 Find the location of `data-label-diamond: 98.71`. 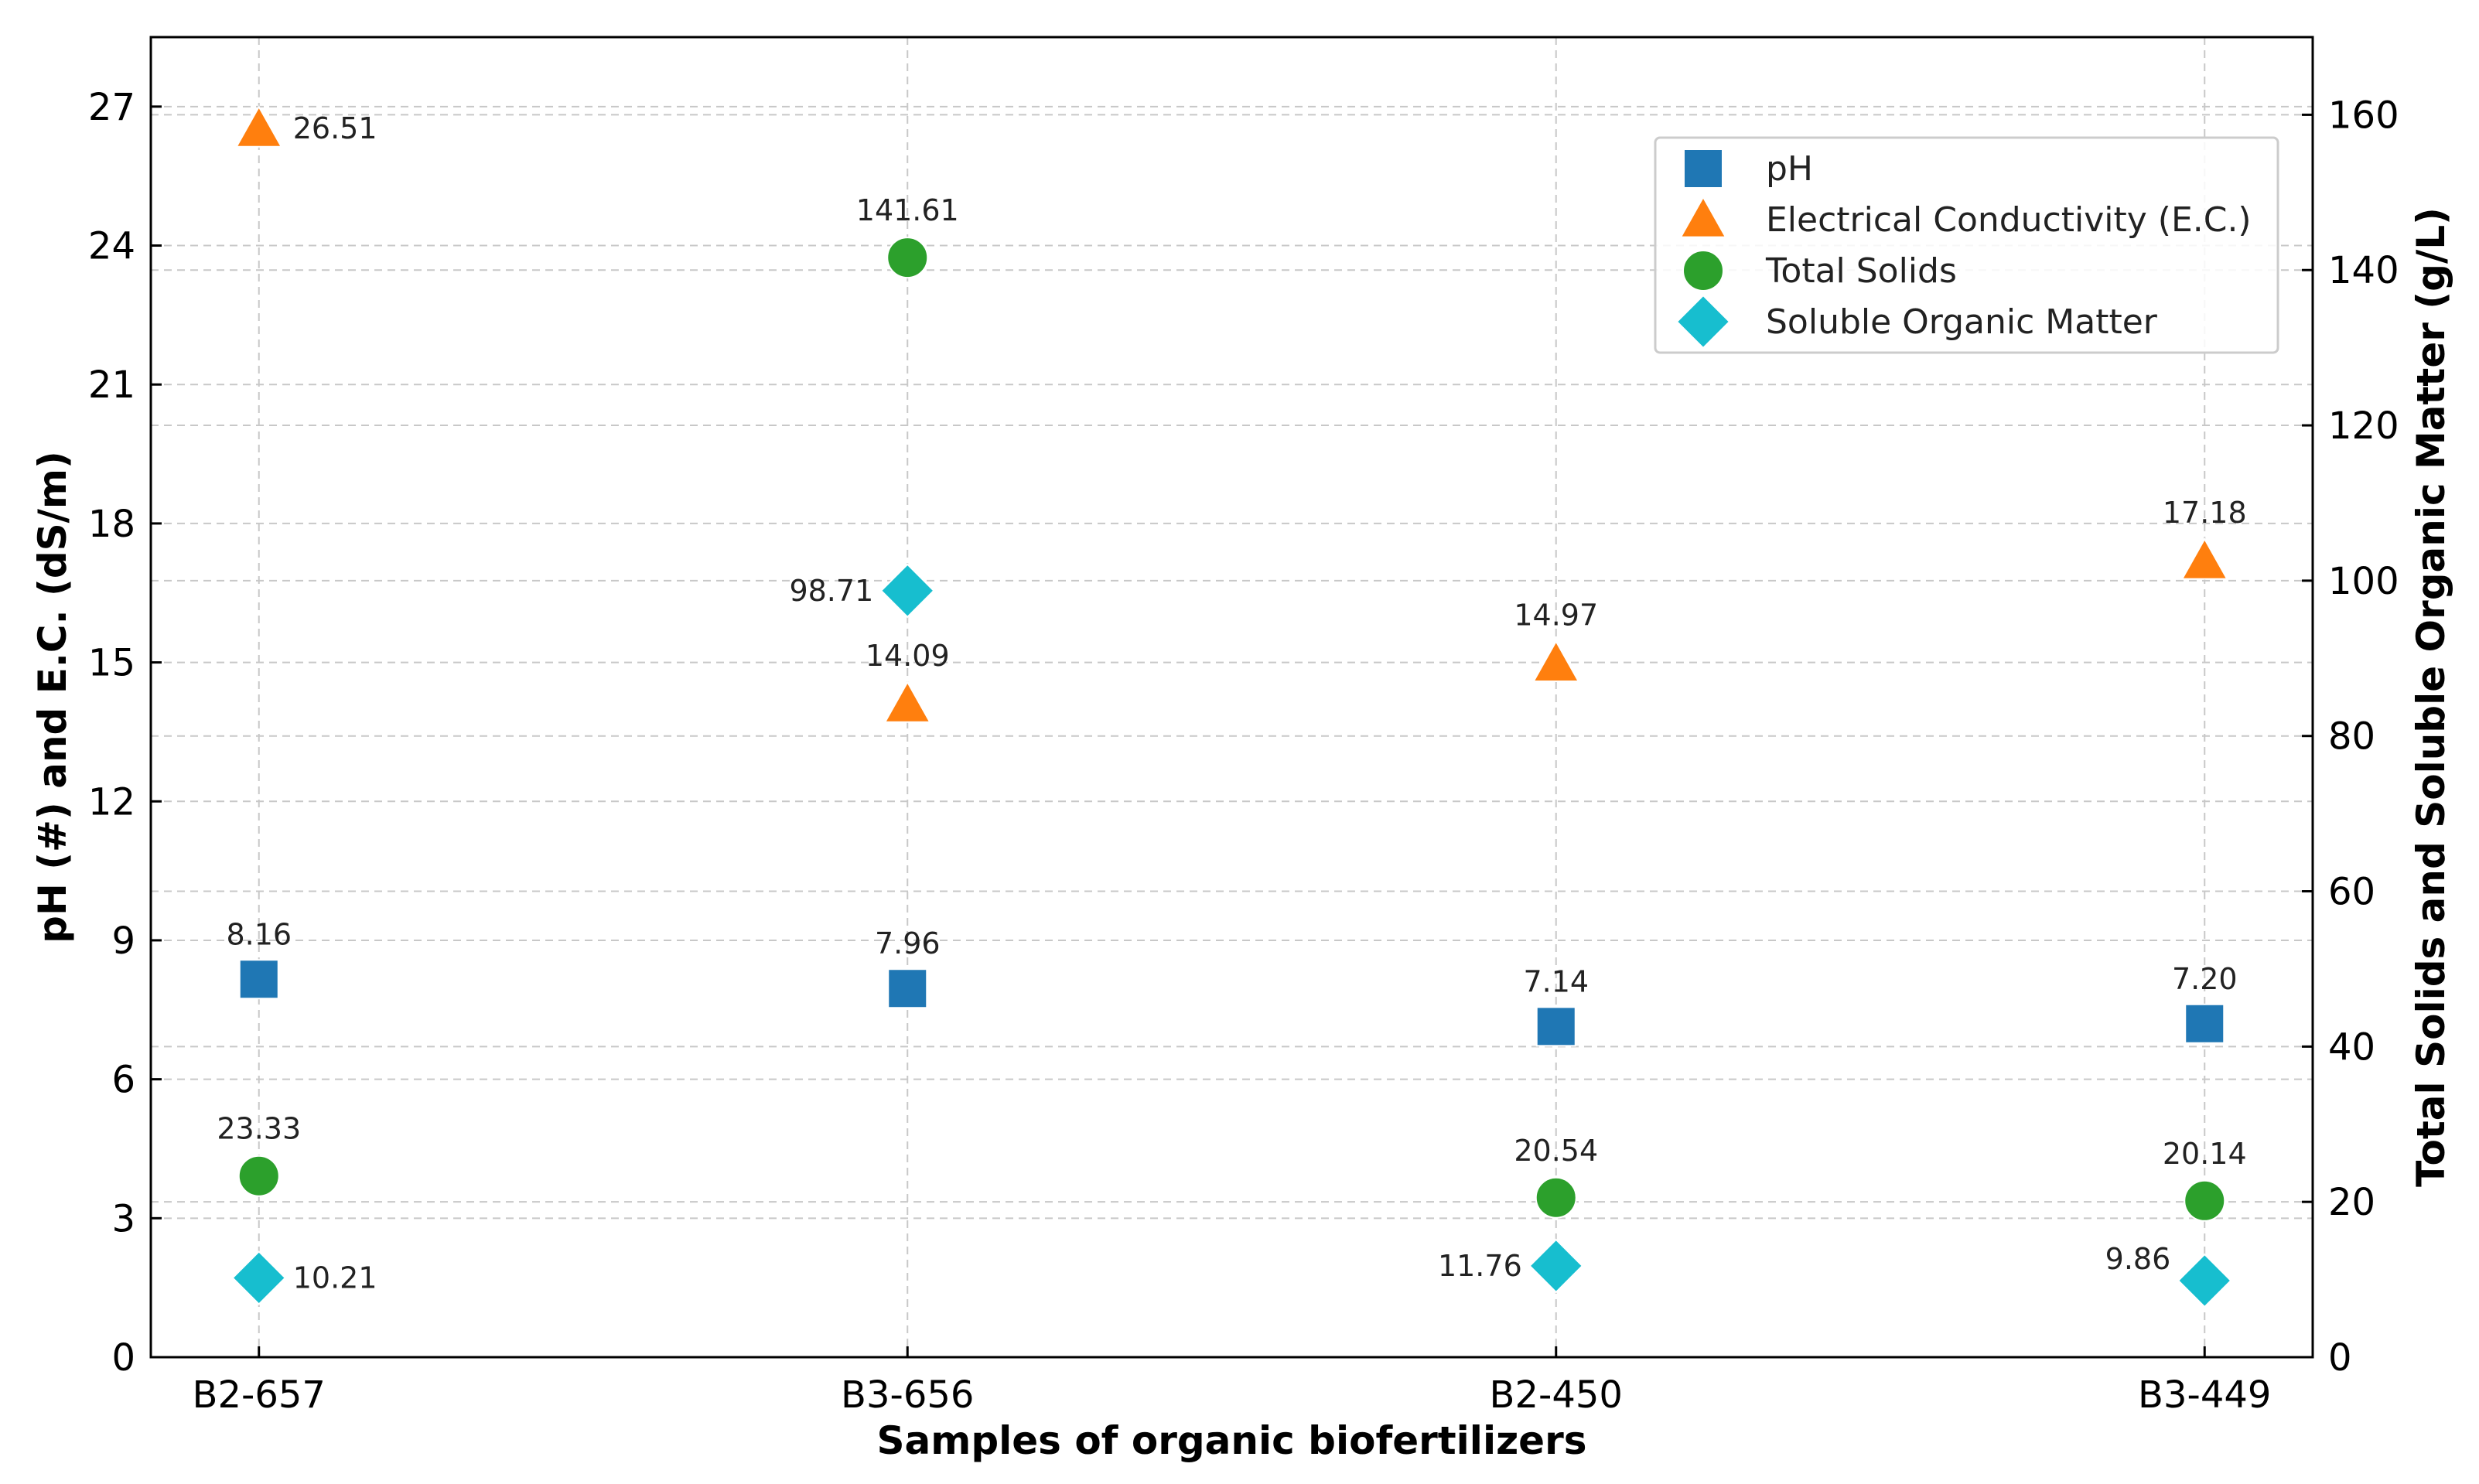

data-label-diamond: 98.71 is located at coordinates (831, 591).